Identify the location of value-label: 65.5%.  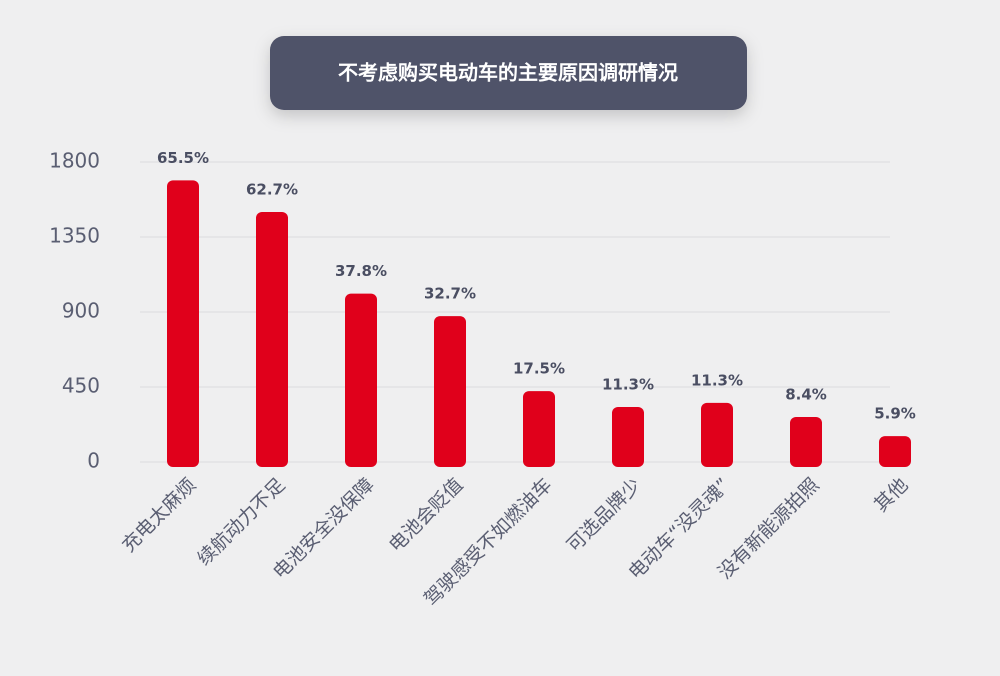
(183, 158).